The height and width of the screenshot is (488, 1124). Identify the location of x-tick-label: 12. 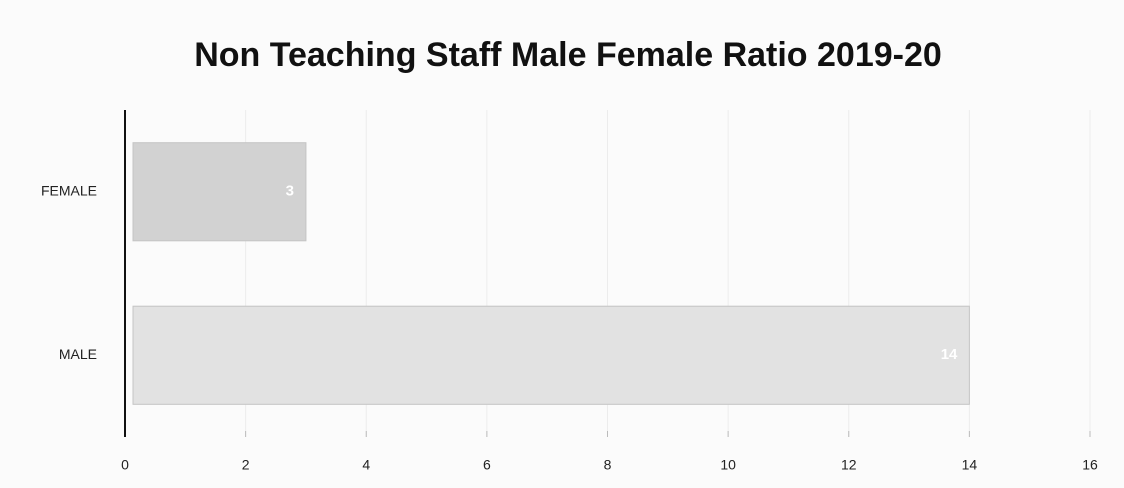
(849, 465).